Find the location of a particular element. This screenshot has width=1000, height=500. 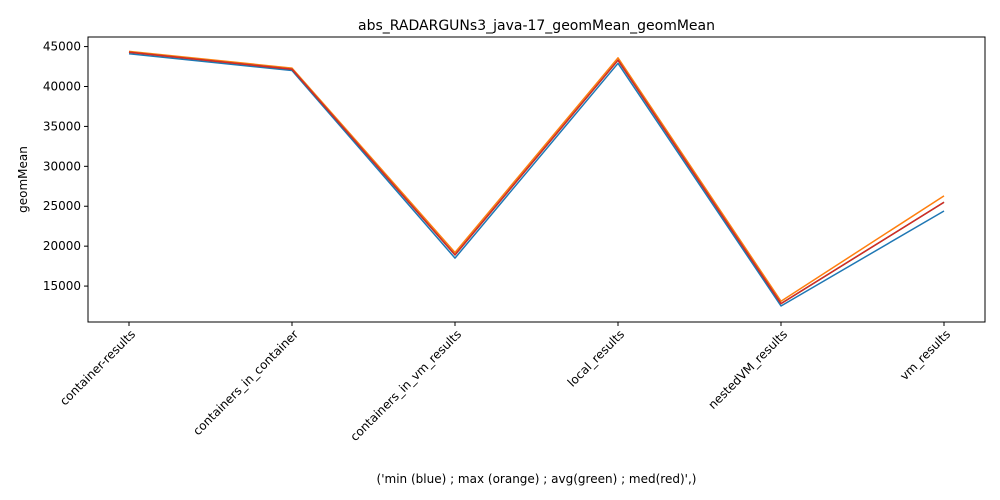

x-tick-label: containers_in_vm_results is located at coordinates (405, 385).